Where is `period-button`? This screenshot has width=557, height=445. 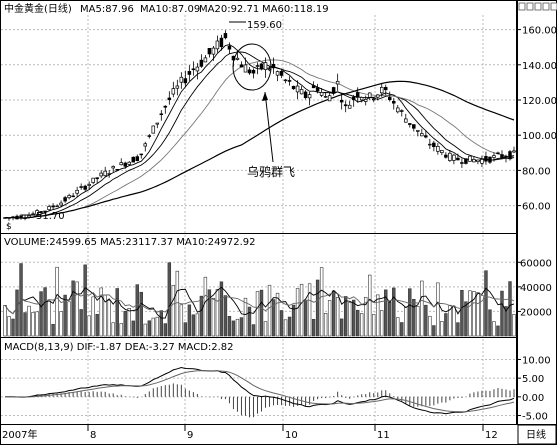
period-button is located at coordinates (537, 434).